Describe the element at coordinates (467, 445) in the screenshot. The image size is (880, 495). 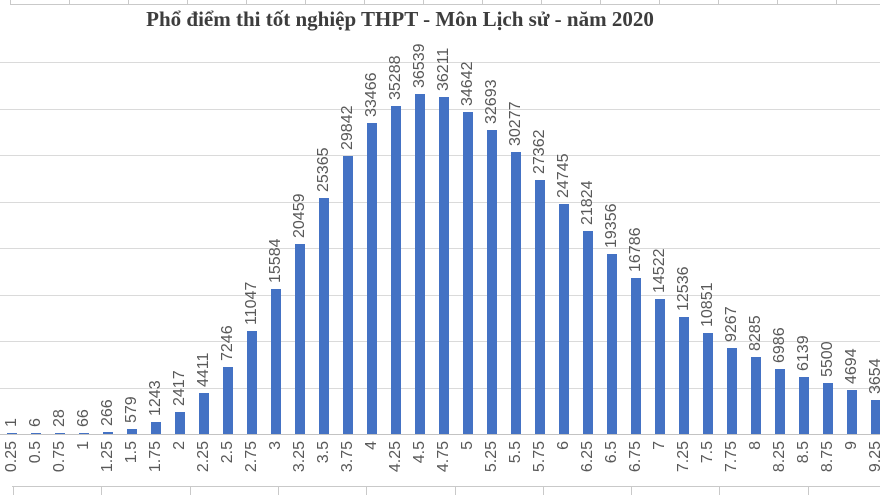
I see `x-axis-tick-label: 5` at that location.